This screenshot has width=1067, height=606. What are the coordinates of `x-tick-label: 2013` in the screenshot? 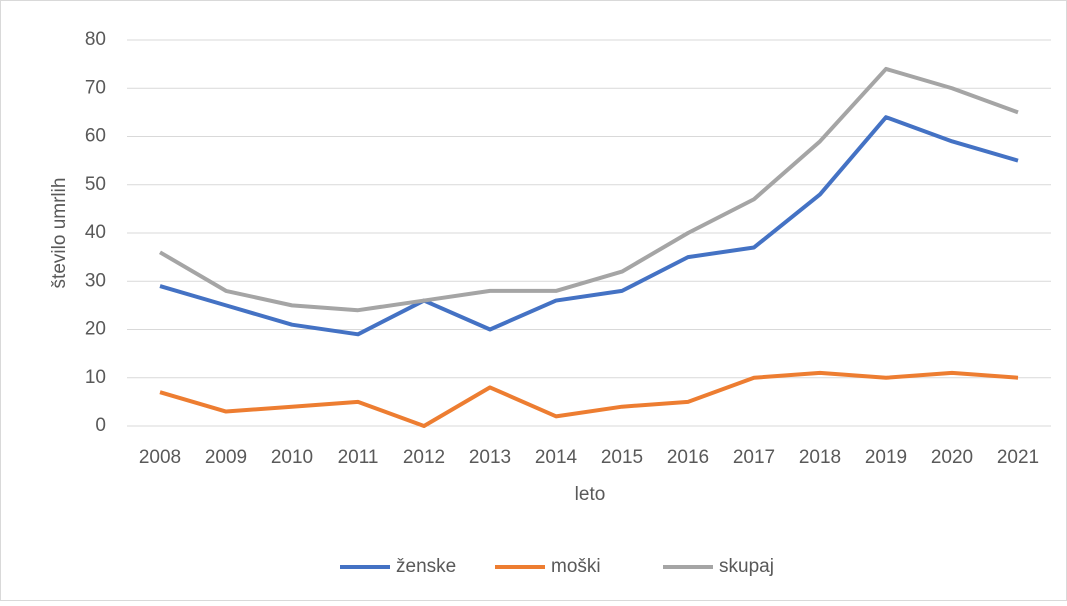 It's located at (490, 457).